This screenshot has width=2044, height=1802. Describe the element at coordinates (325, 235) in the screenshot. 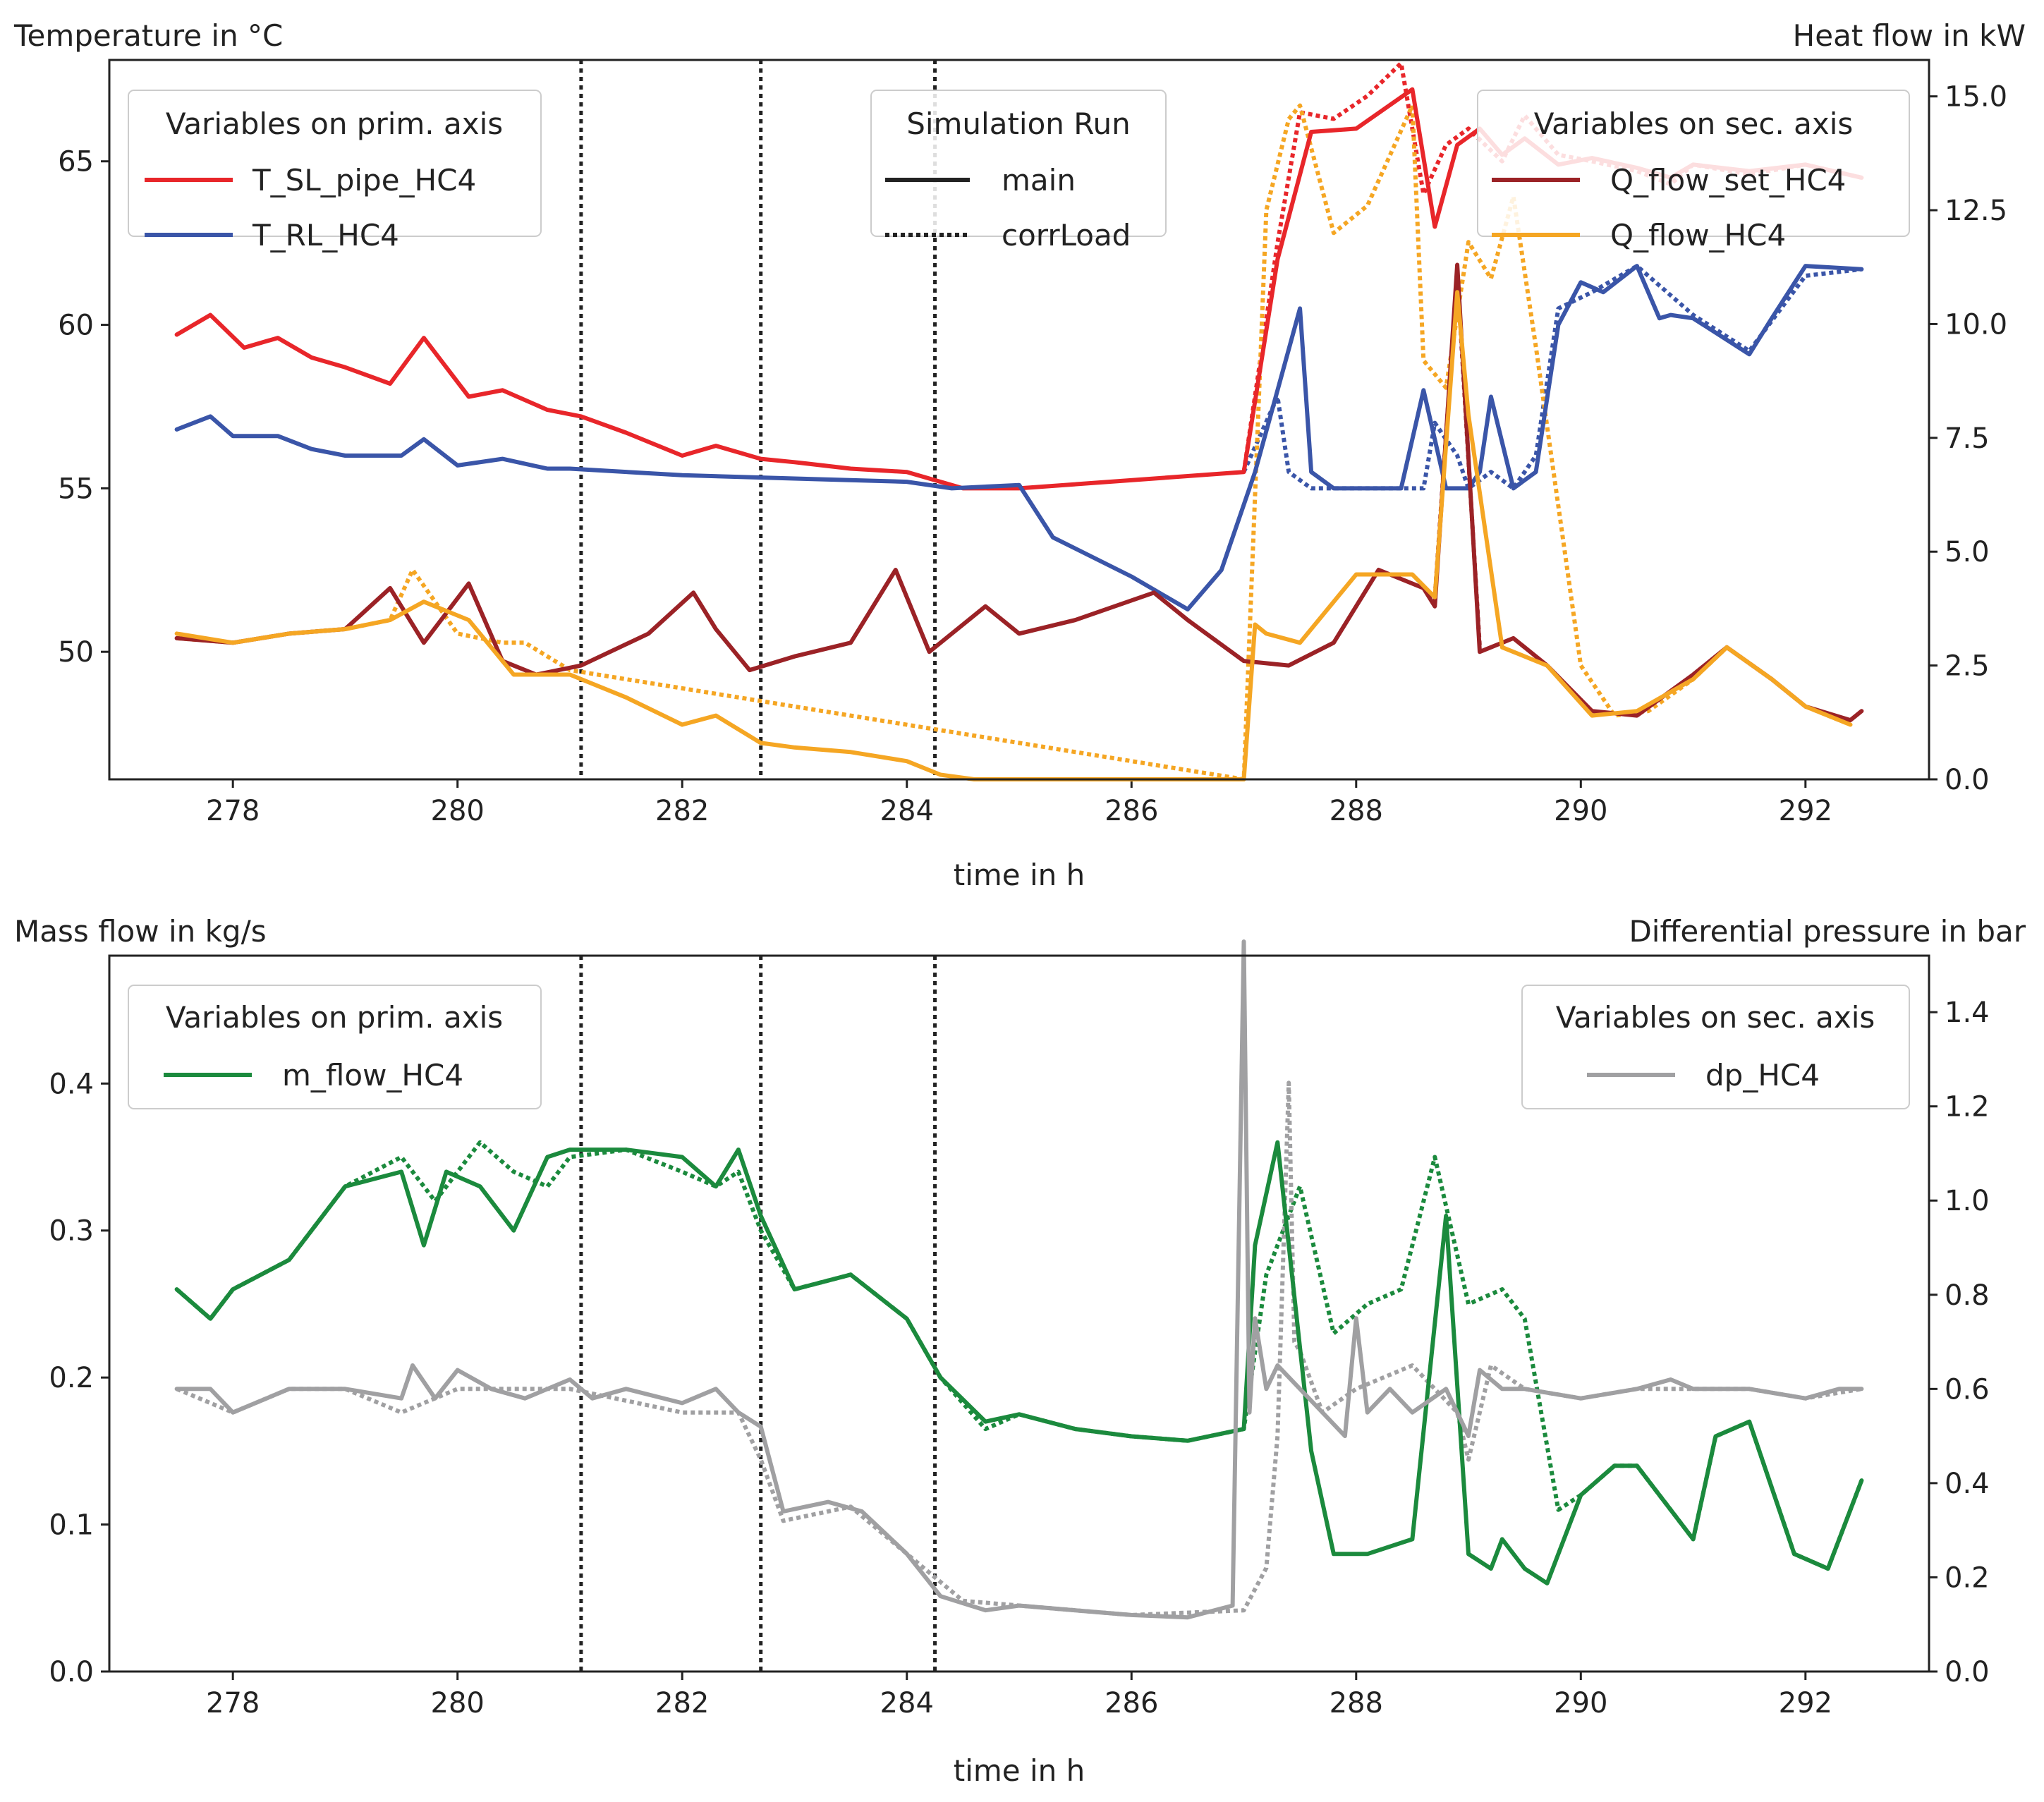

I see `legend-entry-t-rl: T_RL_HC4` at that location.